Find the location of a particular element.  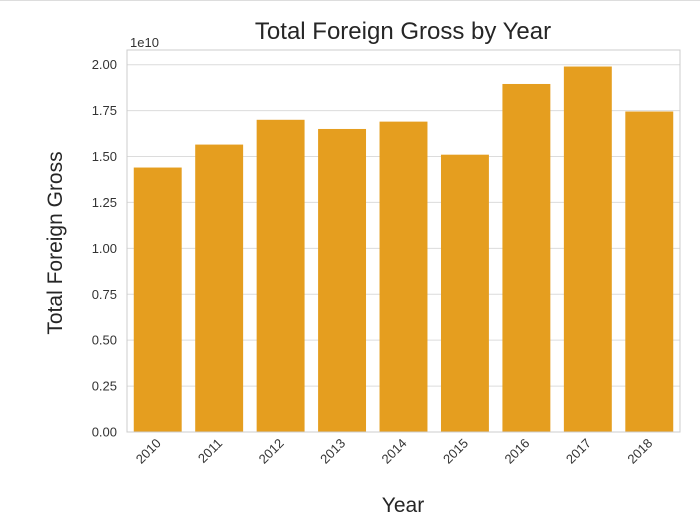

y-tick-label: 0.25 is located at coordinates (104, 386).